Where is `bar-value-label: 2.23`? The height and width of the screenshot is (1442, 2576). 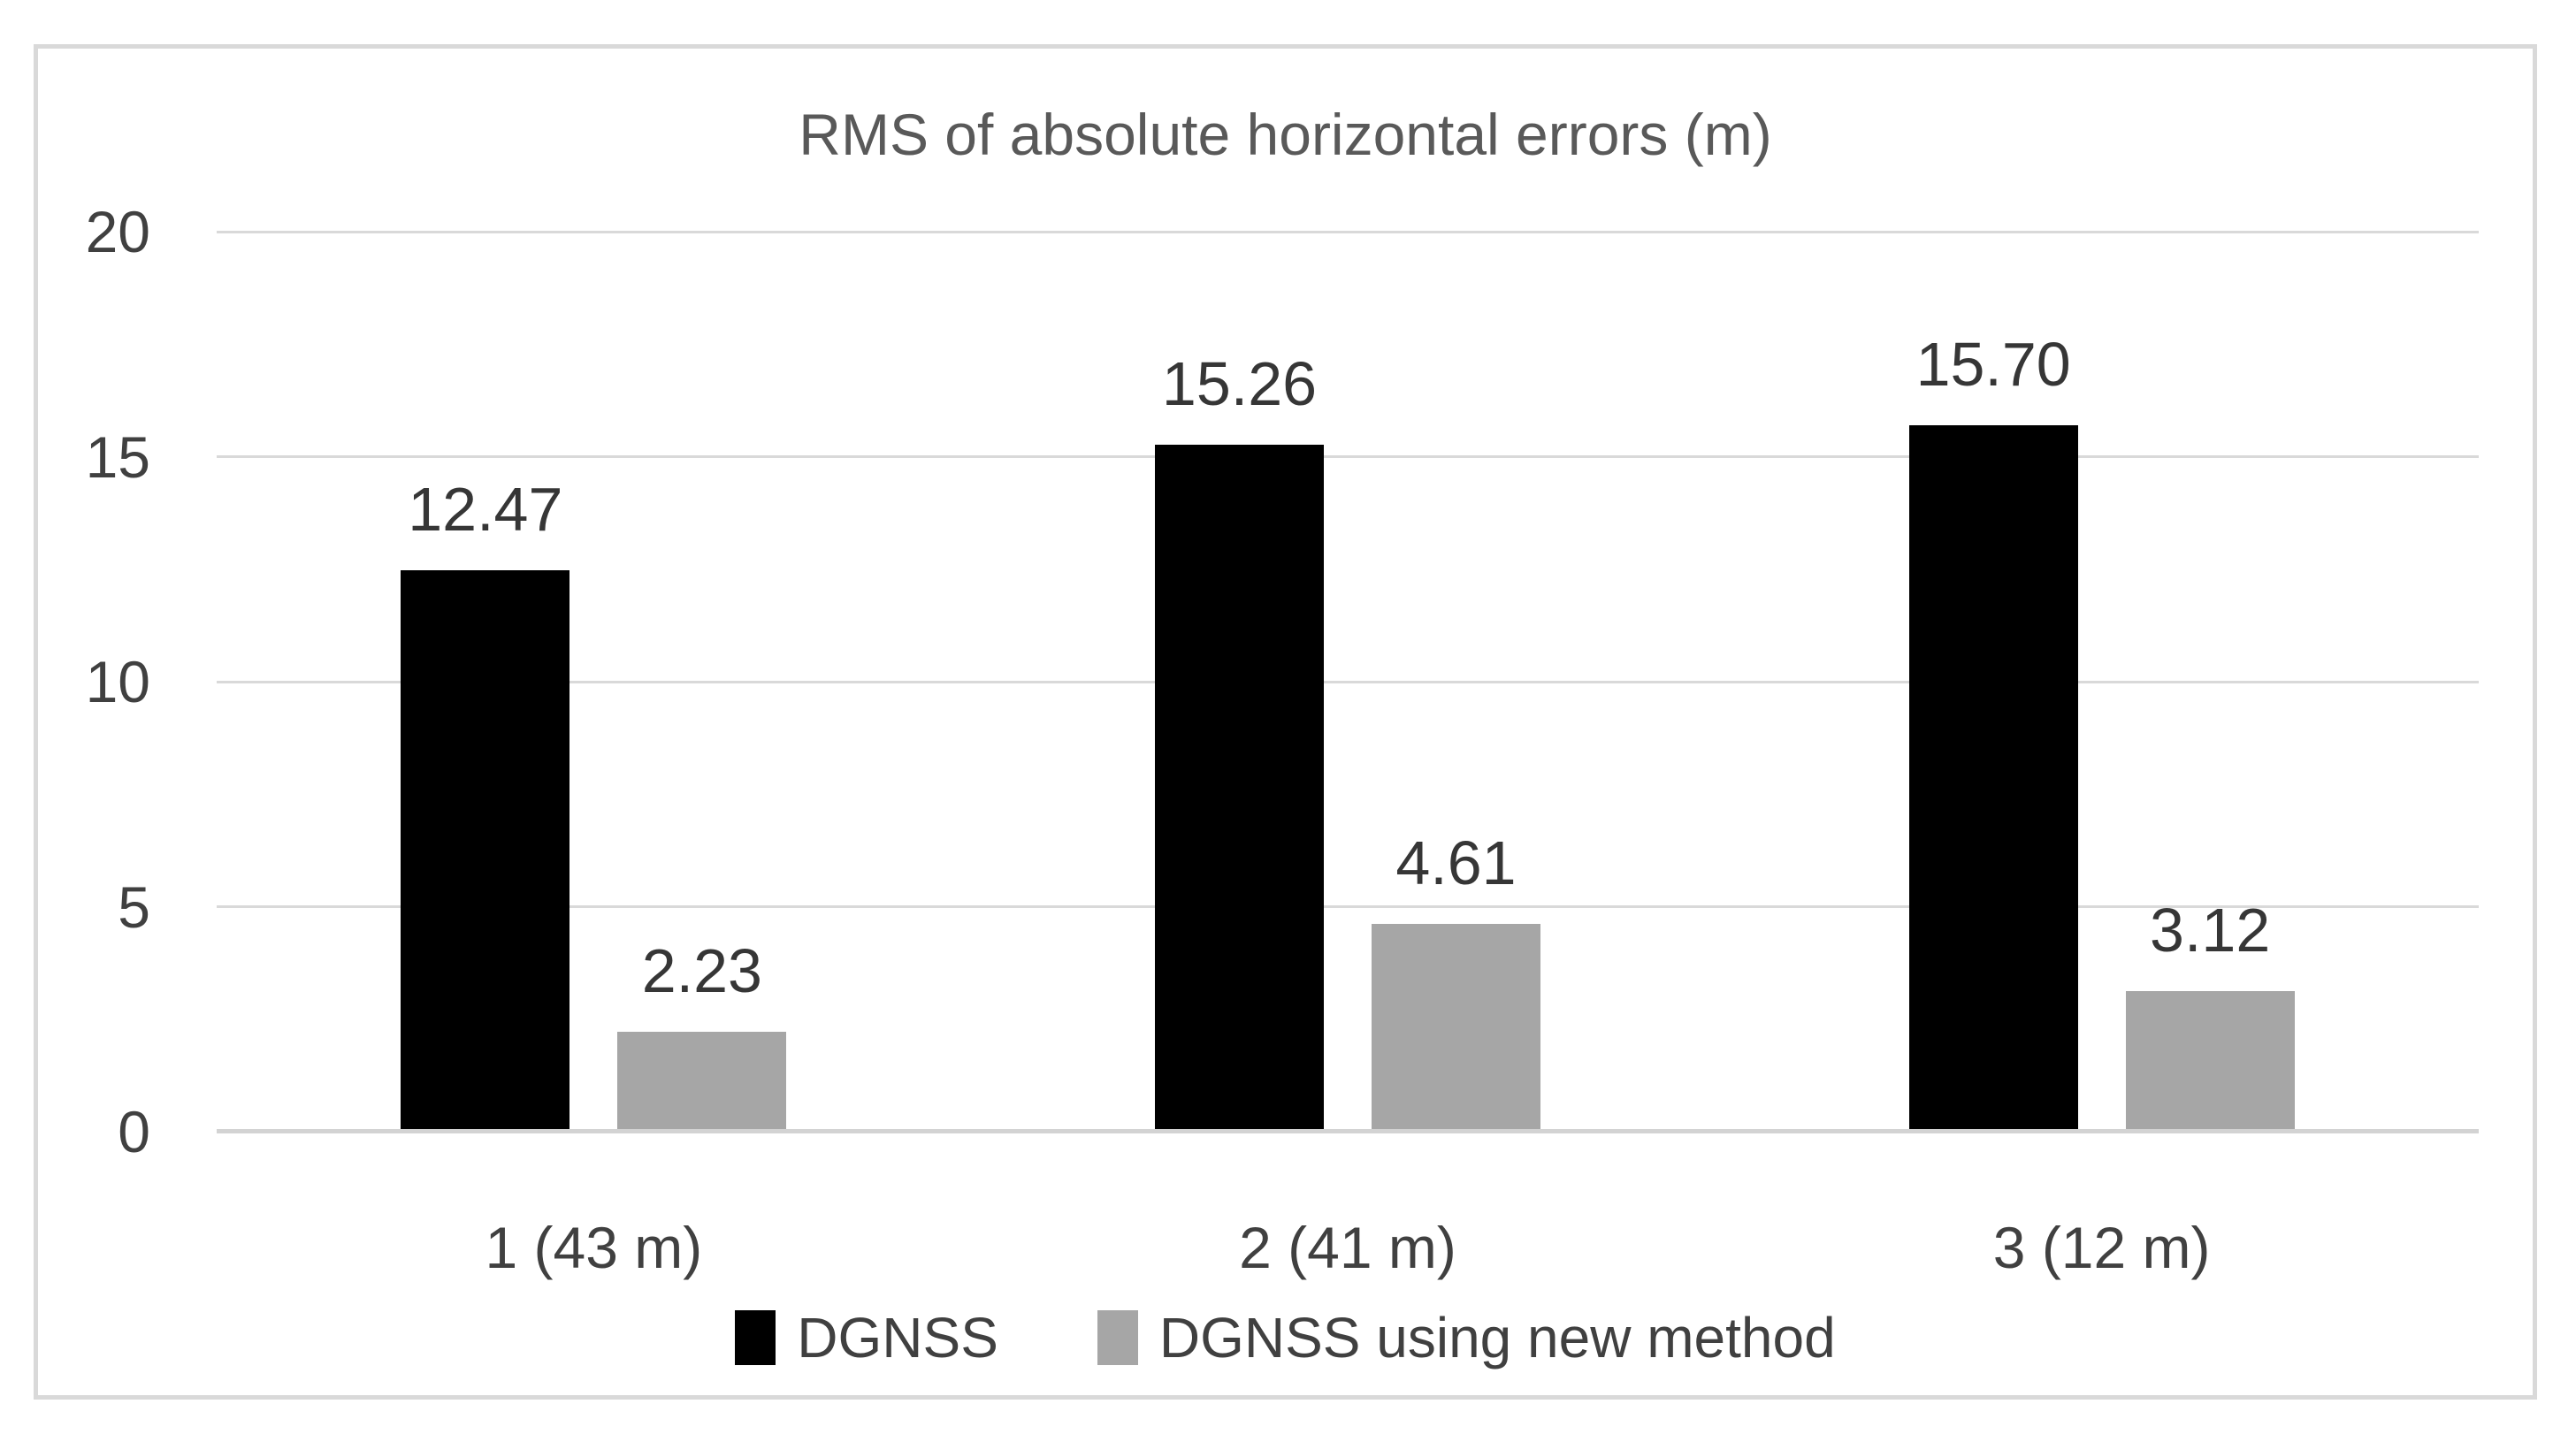
bar-value-label: 2.23 is located at coordinates (701, 970).